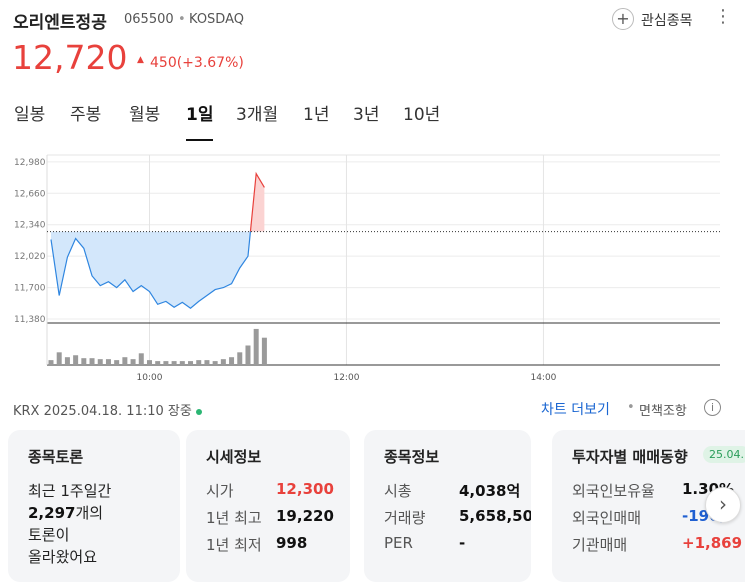  Describe the element at coordinates (398, 491) in the screenshot. I see `row-label: 시총` at that location.